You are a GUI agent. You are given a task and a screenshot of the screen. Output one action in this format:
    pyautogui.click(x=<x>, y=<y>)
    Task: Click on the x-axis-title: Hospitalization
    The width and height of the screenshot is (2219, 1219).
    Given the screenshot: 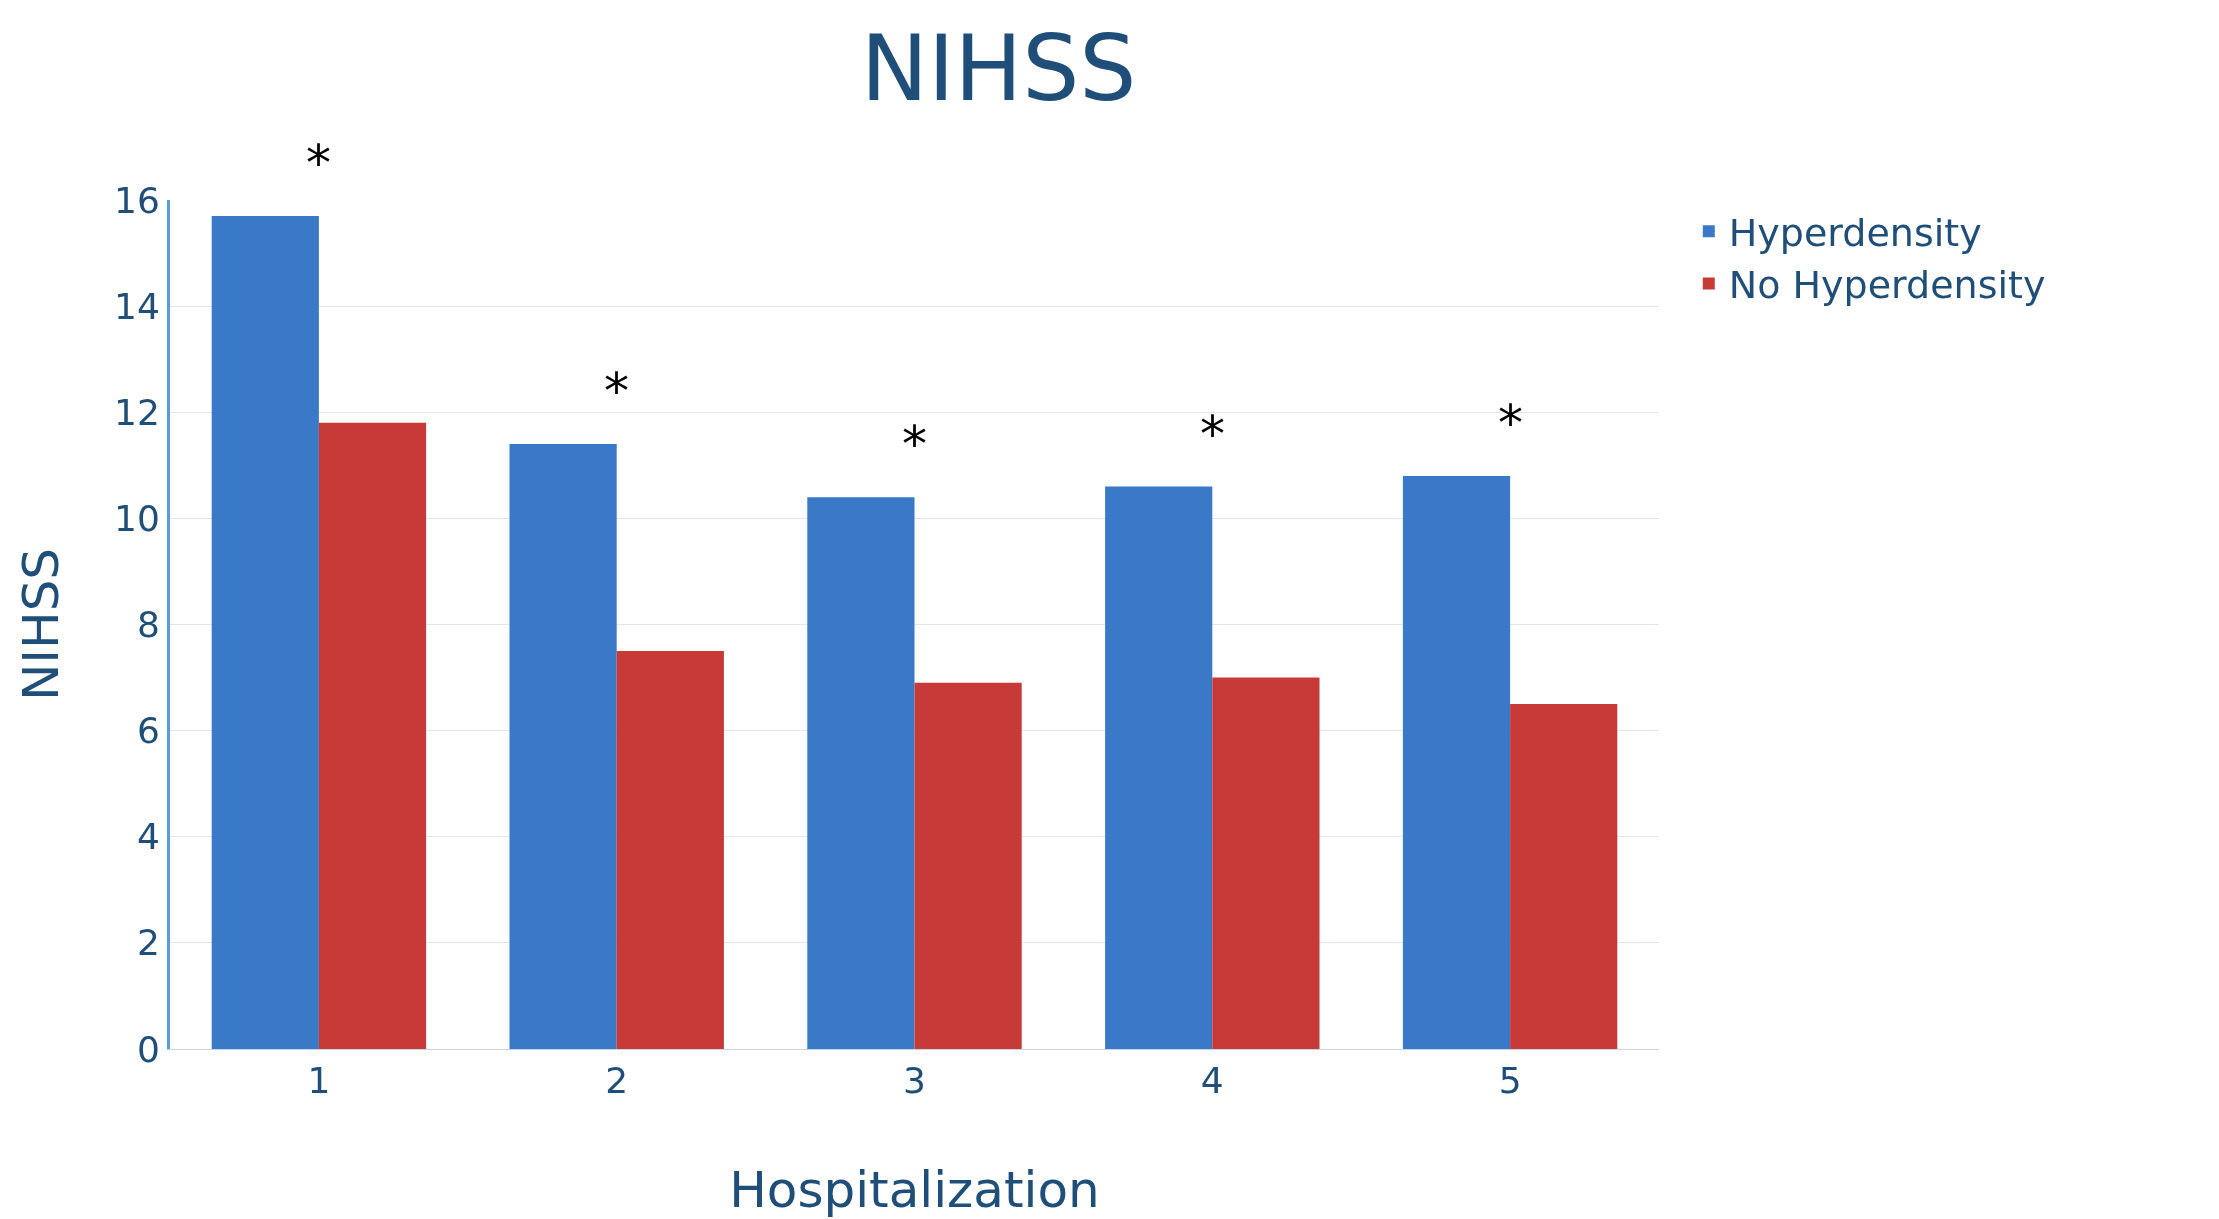 What is the action you would take?
    pyautogui.click(x=914, y=1190)
    